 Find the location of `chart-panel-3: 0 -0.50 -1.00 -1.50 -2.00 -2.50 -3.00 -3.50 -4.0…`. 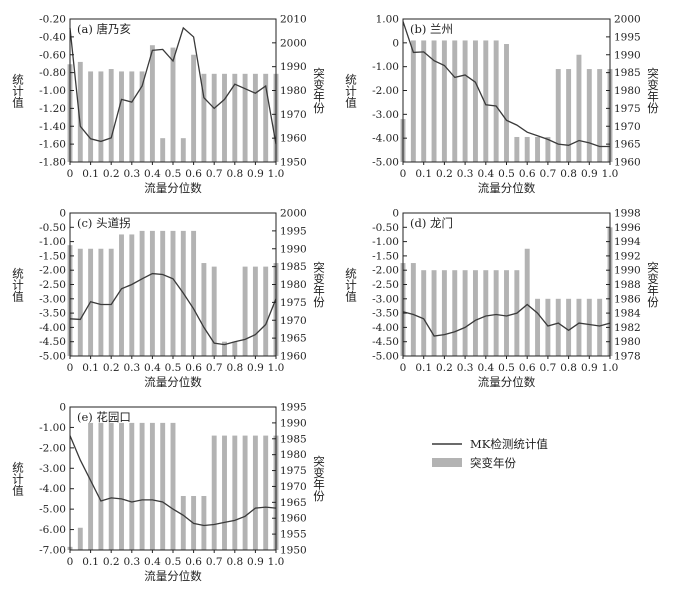

chart-panel-3: 0 -0.50 -1.00 -1.50 -2.00 -2.50 -3.00 -3.50 -4.0… is located at coordinates (168, 299).